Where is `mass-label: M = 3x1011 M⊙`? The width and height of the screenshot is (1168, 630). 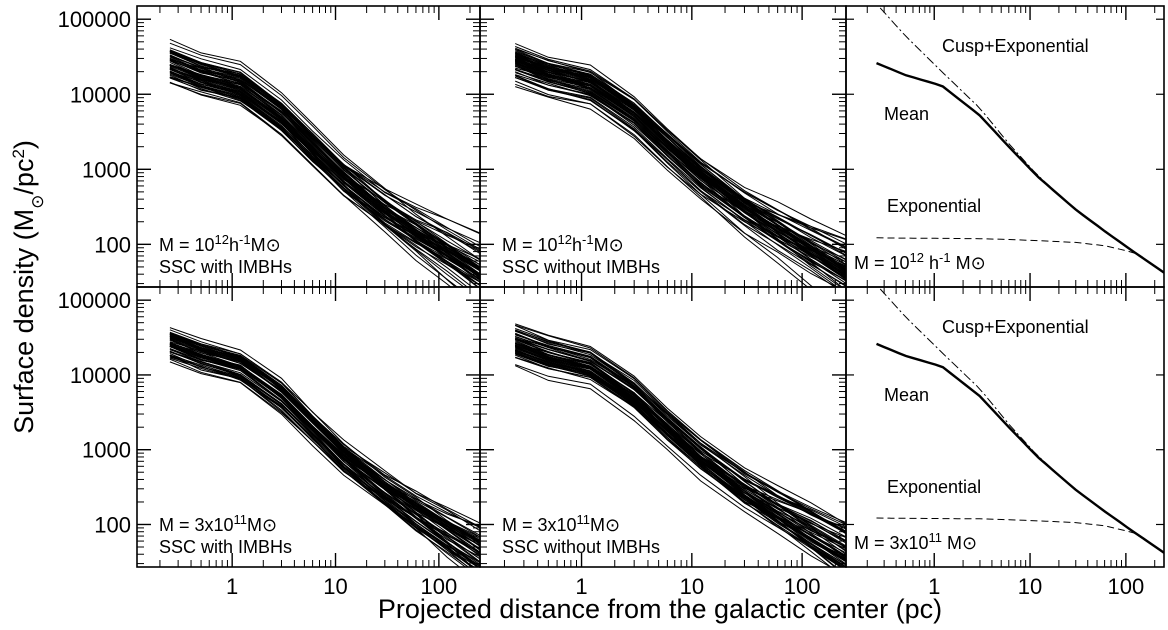
mass-label: M = 3x1011 M⊙ is located at coordinates (915, 542).